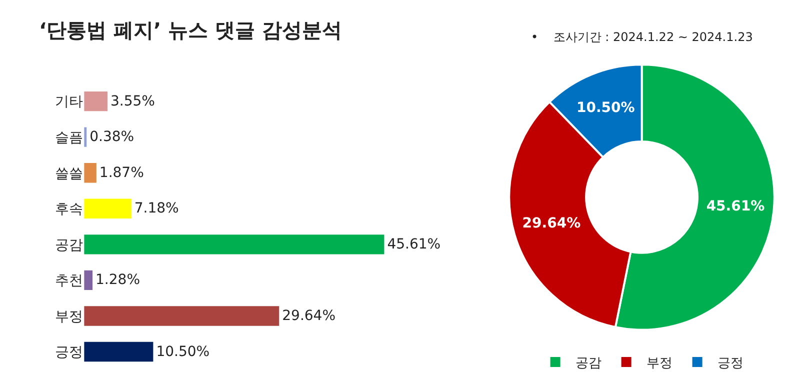  I want to click on data-label: 7.18%, so click(156, 208).